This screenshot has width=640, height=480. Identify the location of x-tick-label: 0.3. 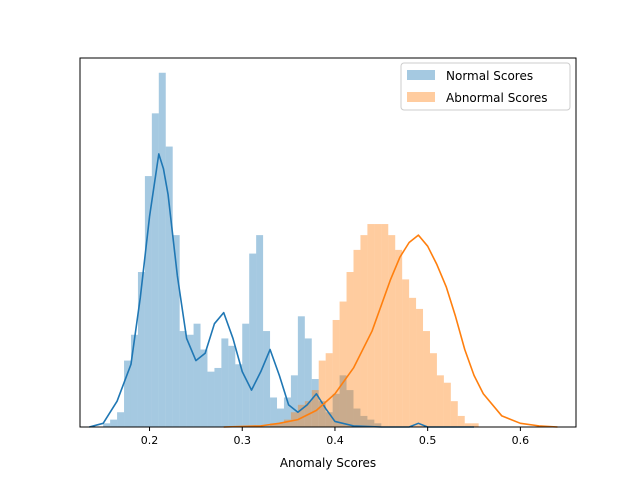
(242, 440).